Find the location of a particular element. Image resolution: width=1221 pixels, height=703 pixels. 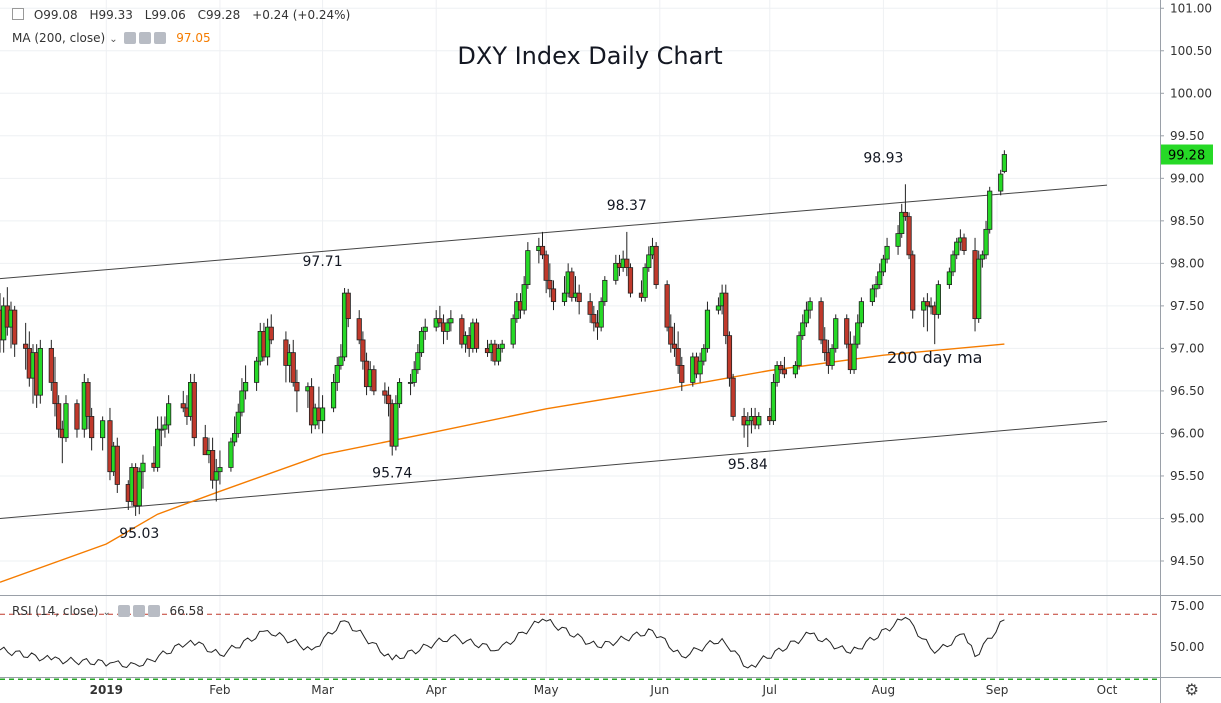

open-key: O is located at coordinates (38, 15).